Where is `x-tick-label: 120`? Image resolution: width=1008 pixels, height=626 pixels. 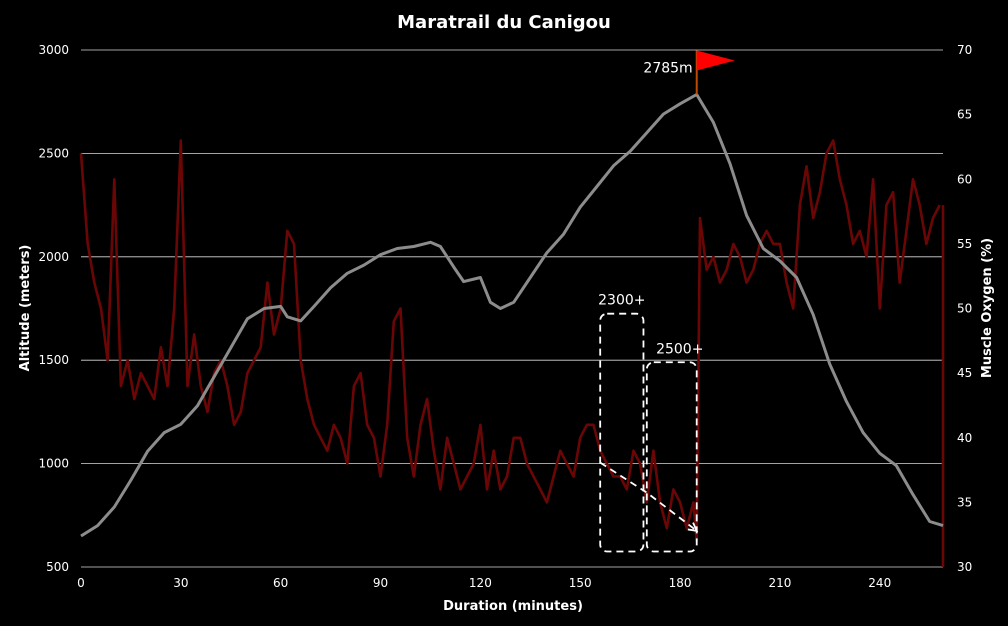
x-tick-label: 120 is located at coordinates (480, 583).